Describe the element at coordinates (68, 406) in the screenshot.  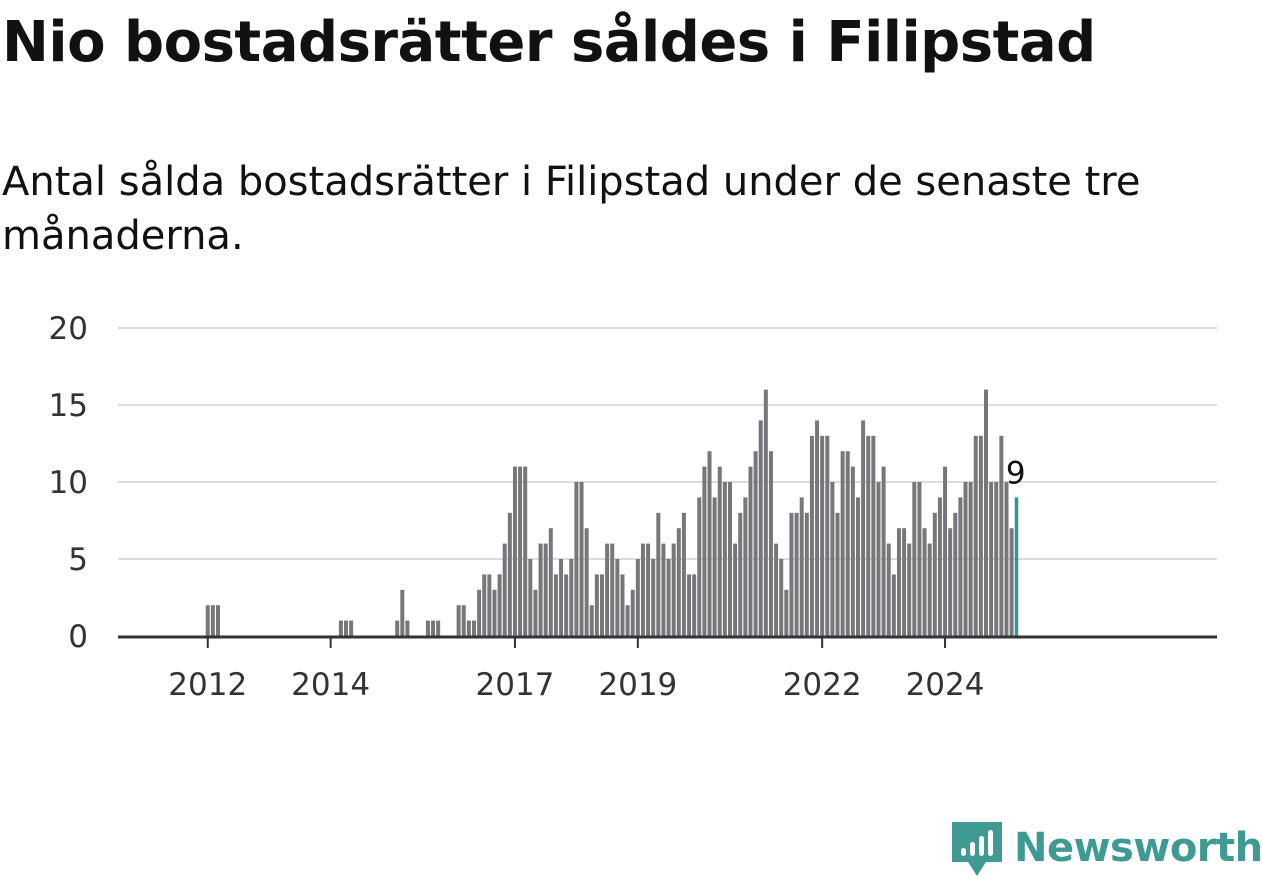
I see `y-tick-label: 15` at that location.